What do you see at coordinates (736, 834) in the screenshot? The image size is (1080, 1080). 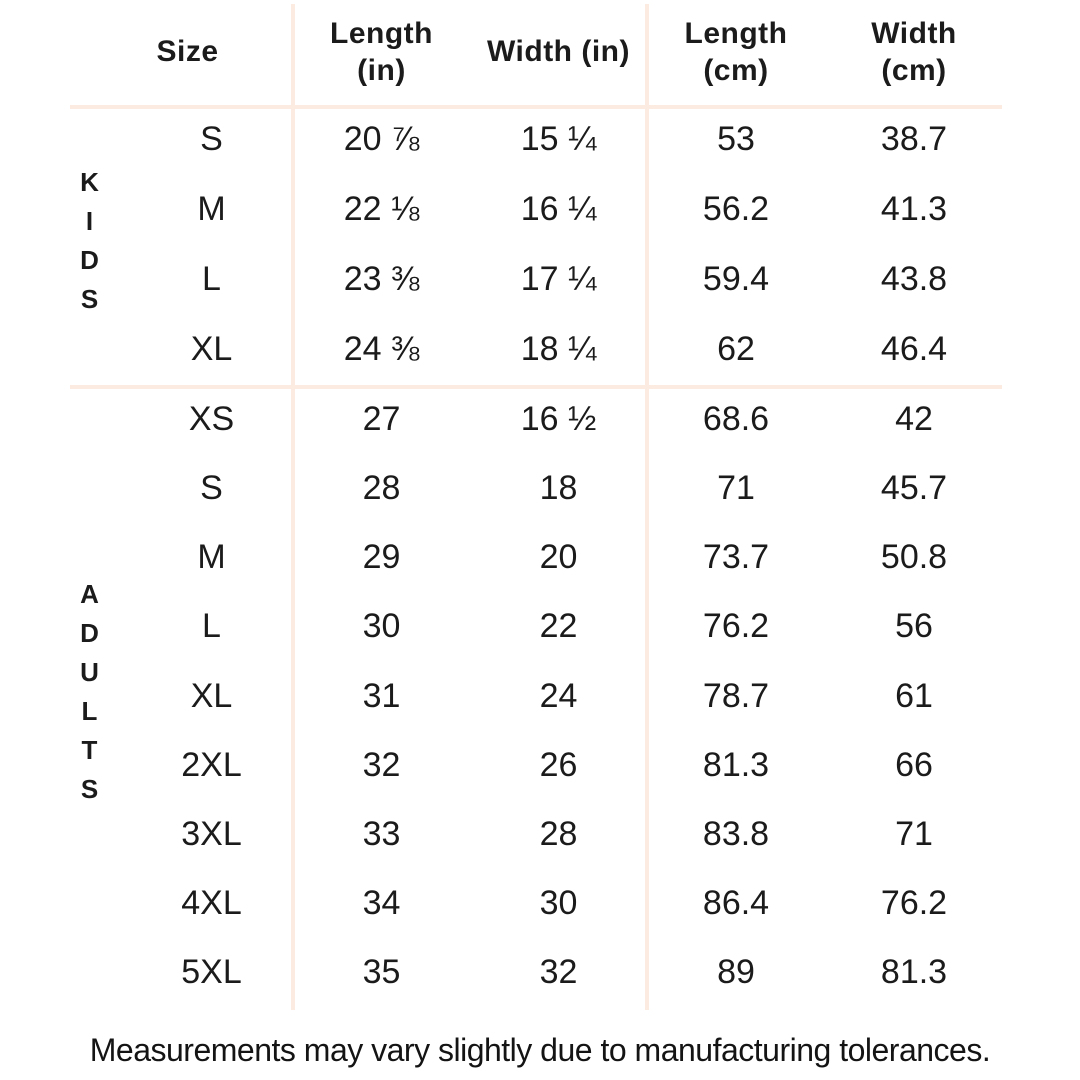 I see `length-cm-cell: 83.8` at bounding box center [736, 834].